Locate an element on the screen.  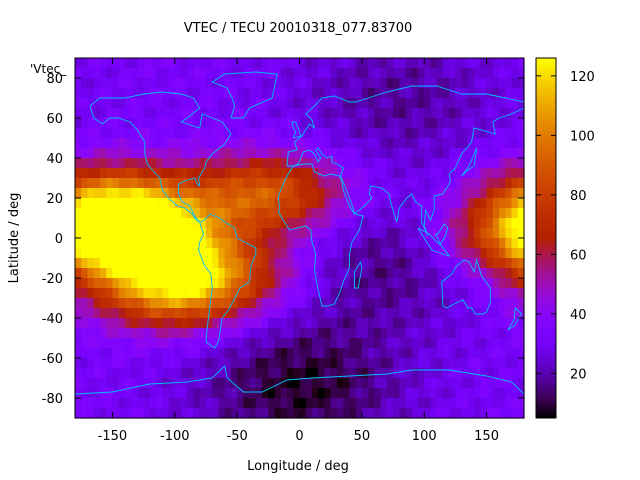
y-tick-label: 40 is located at coordinates (54, 159).